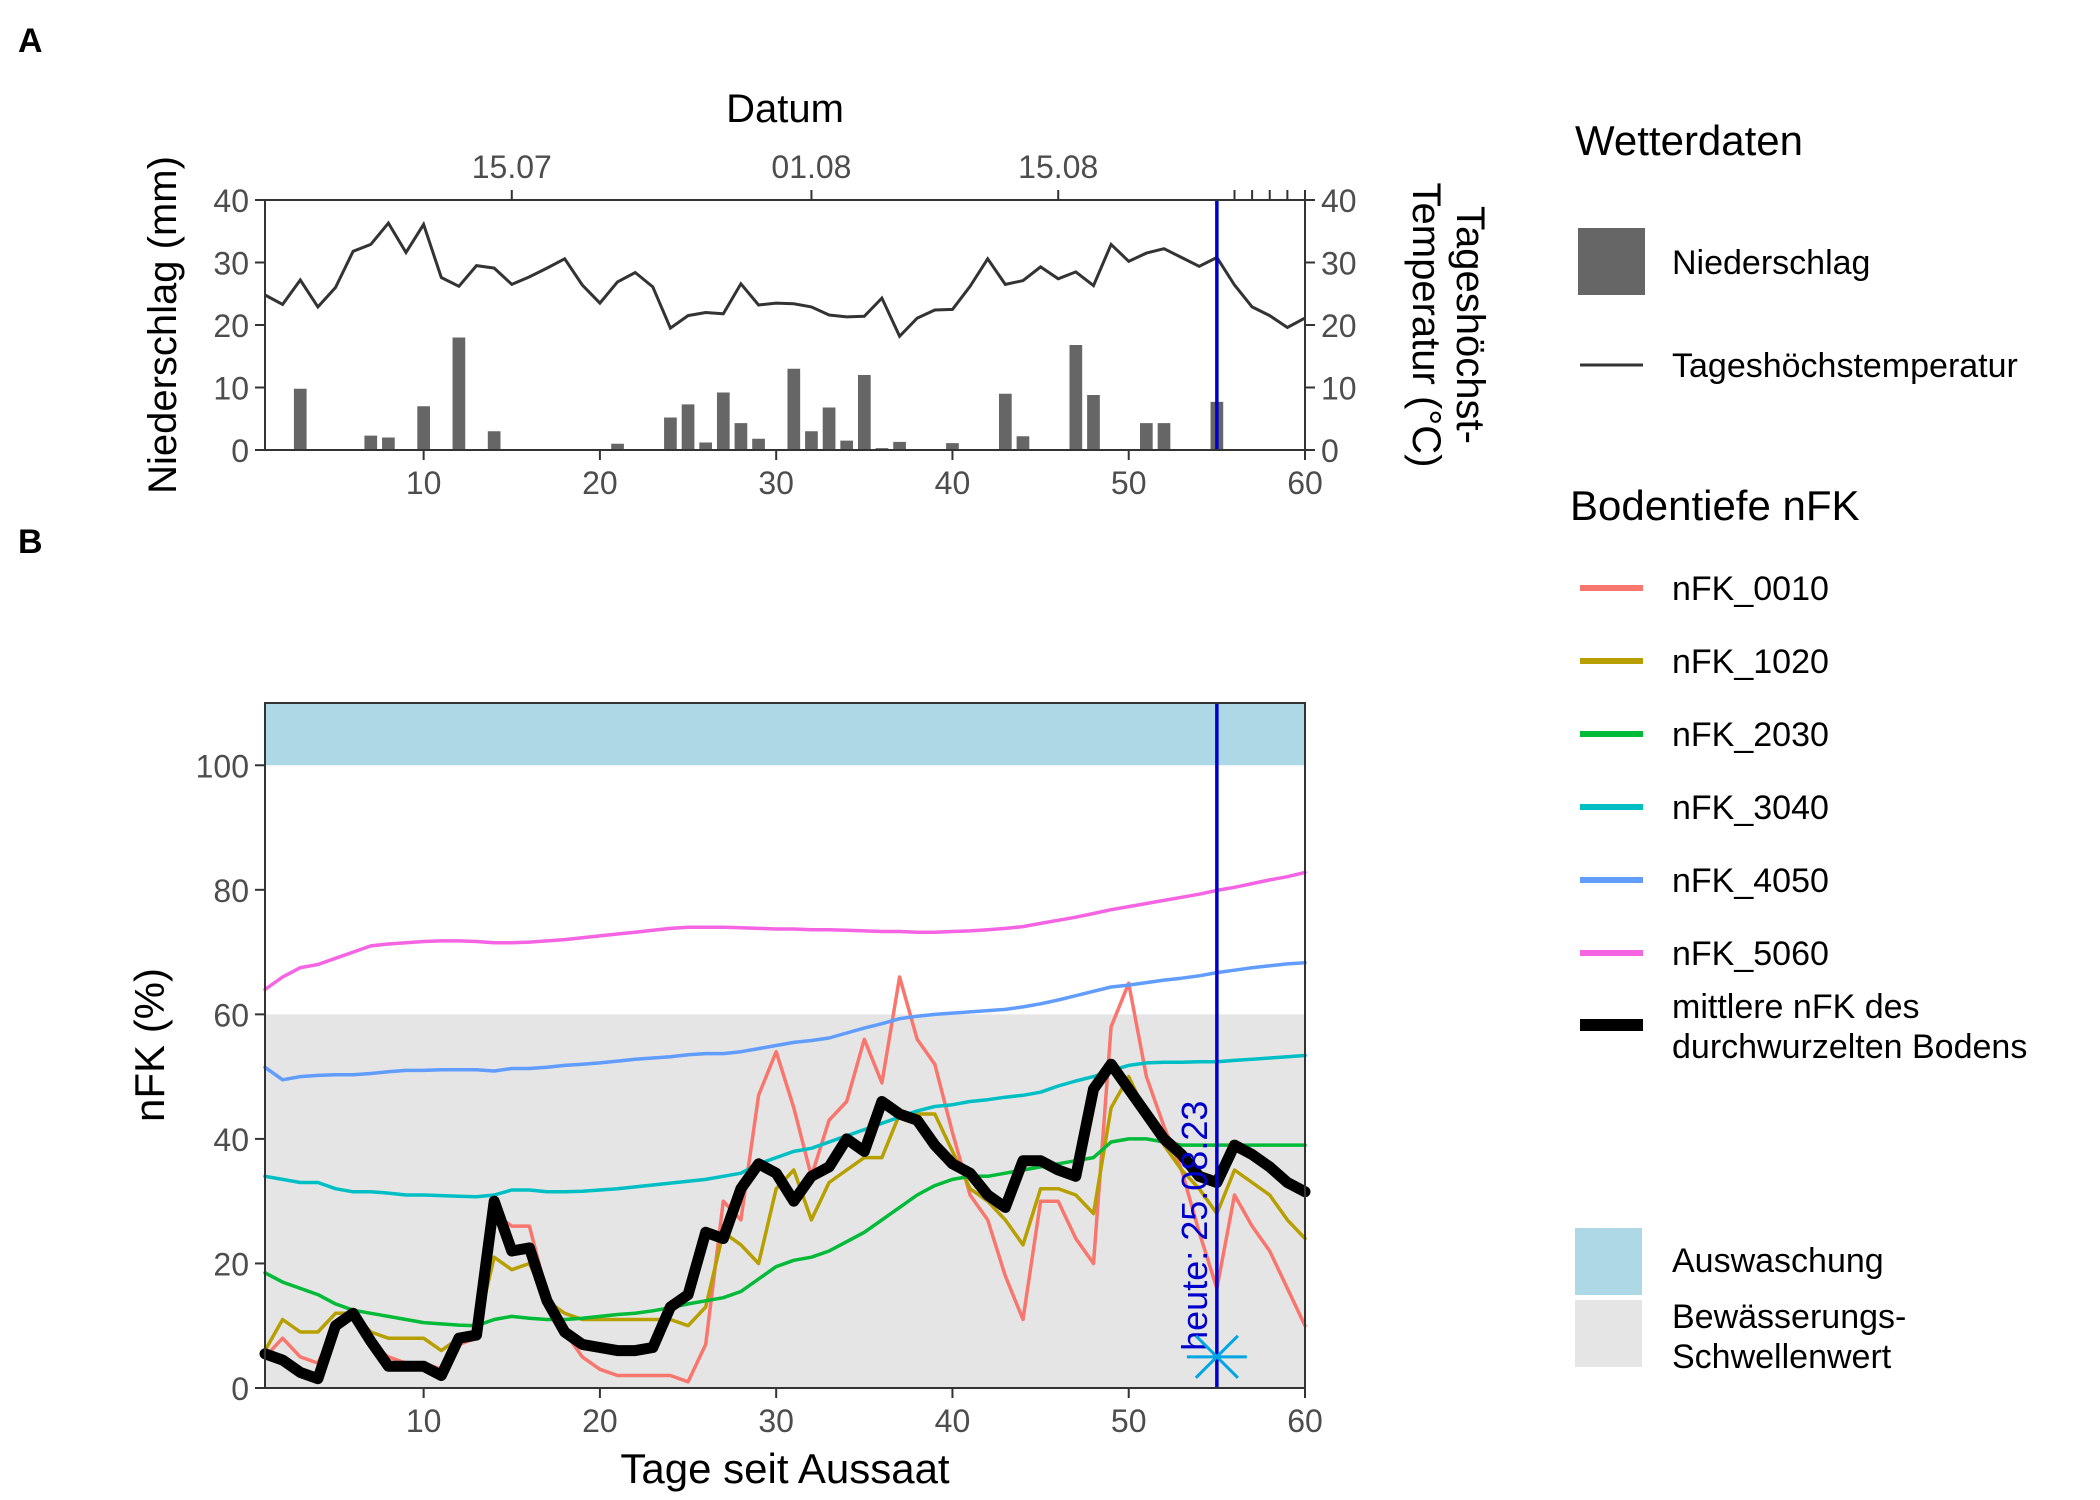 The width and height of the screenshot is (2100, 1500). I want to click on date-tick-label: 01.08, so click(811, 167).